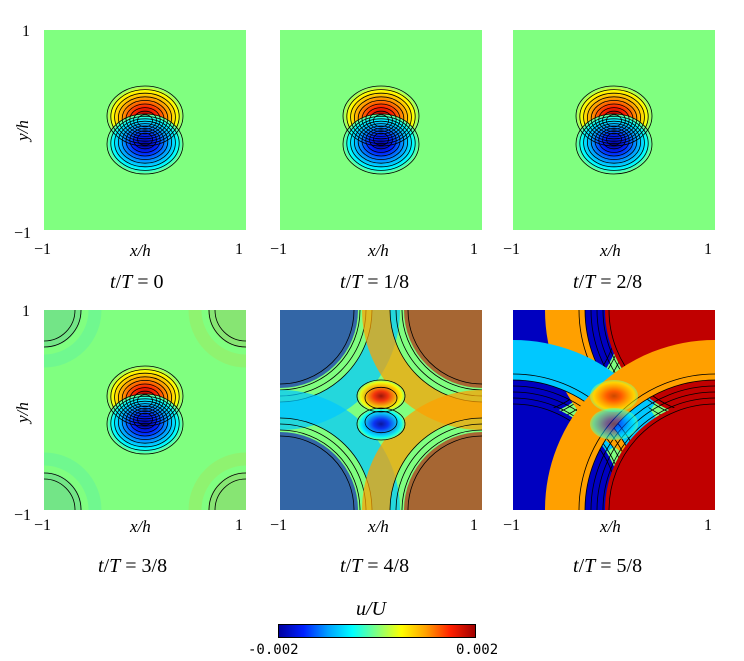 The width and height of the screenshot is (744, 661). Describe the element at coordinates (378, 526) in the screenshot. I see `x-axis-label-5: x/h` at that location.